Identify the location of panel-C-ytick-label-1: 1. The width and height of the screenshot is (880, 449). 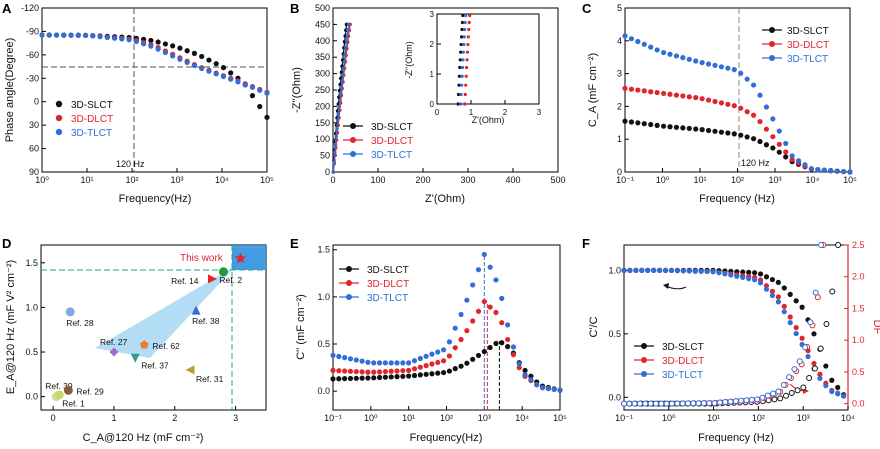
(619, 139).